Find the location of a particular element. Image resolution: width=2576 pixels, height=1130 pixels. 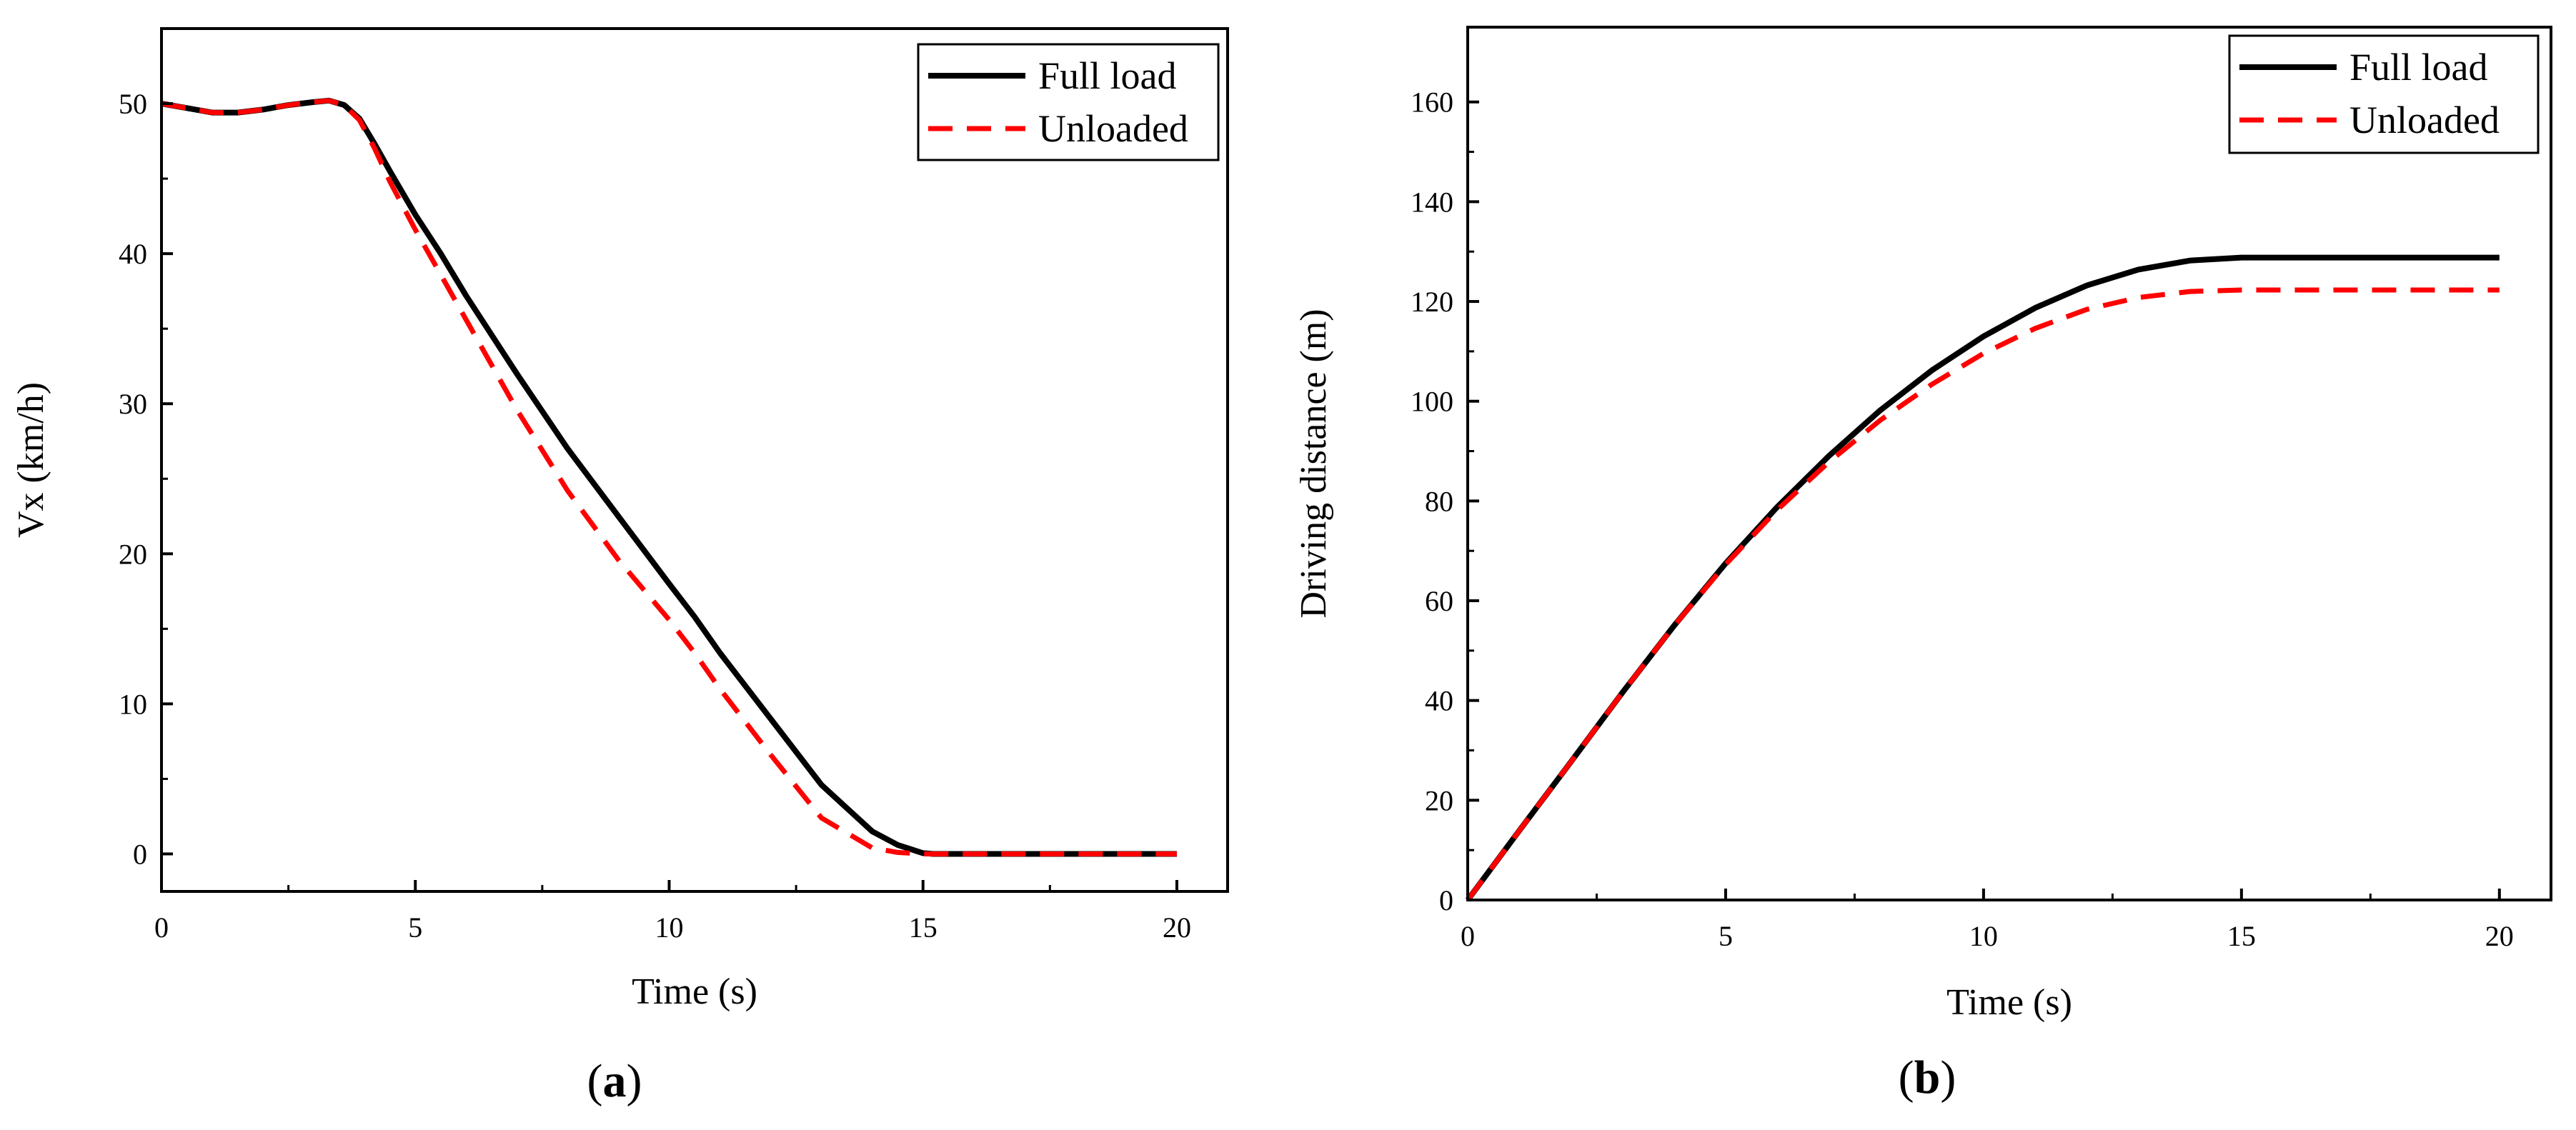

panel-b-legend: Full load Unloaded is located at coordinates (2384, 94).